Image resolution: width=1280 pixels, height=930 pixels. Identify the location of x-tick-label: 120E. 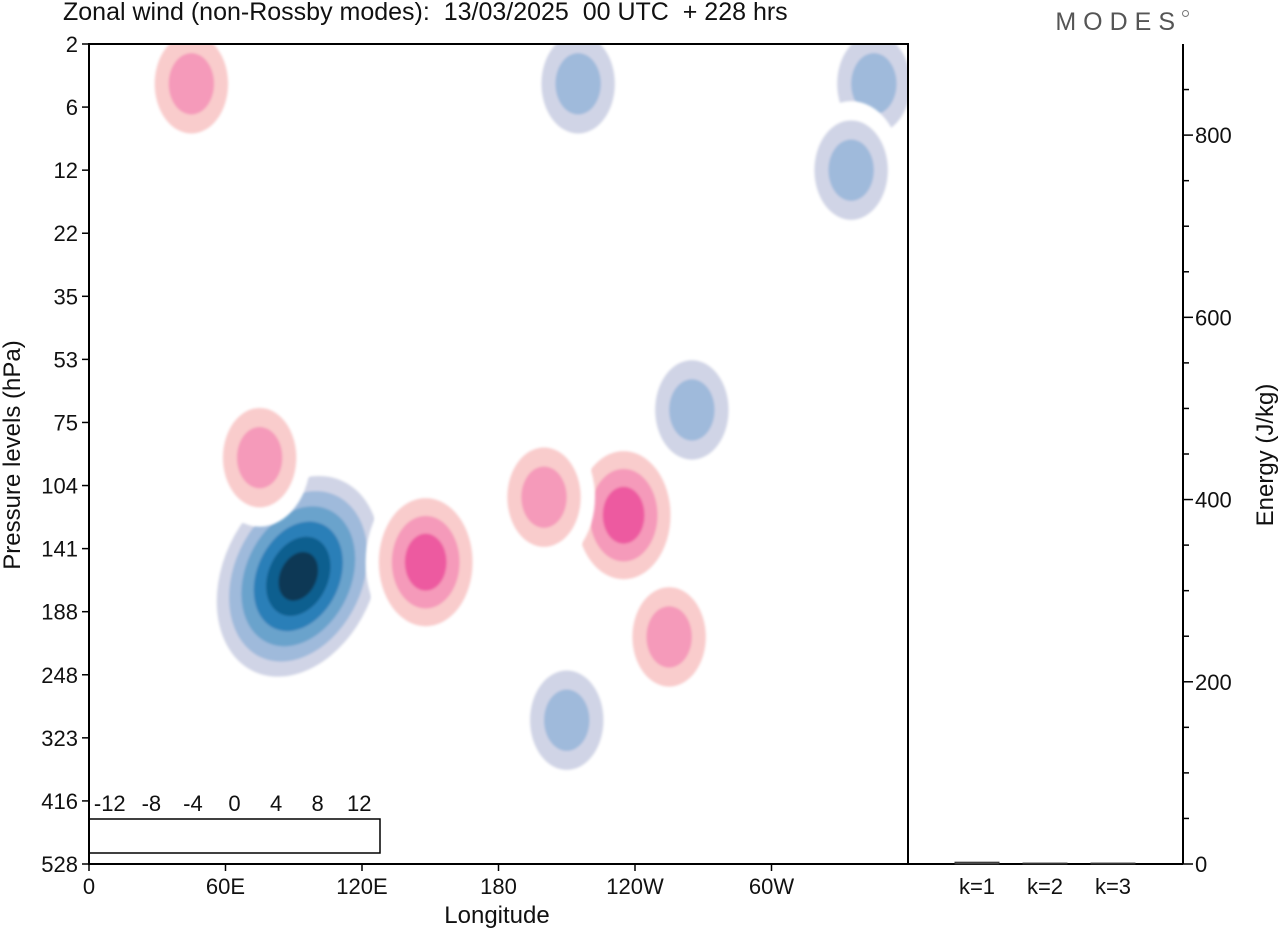
(361, 886).